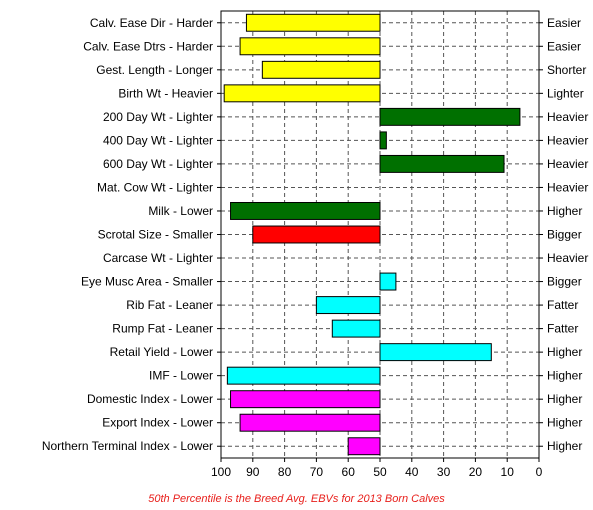 The width and height of the screenshot is (593, 510). Describe the element at coordinates (169, 305) in the screenshot. I see `row-label-left: Rib Fat - Leaner` at that location.